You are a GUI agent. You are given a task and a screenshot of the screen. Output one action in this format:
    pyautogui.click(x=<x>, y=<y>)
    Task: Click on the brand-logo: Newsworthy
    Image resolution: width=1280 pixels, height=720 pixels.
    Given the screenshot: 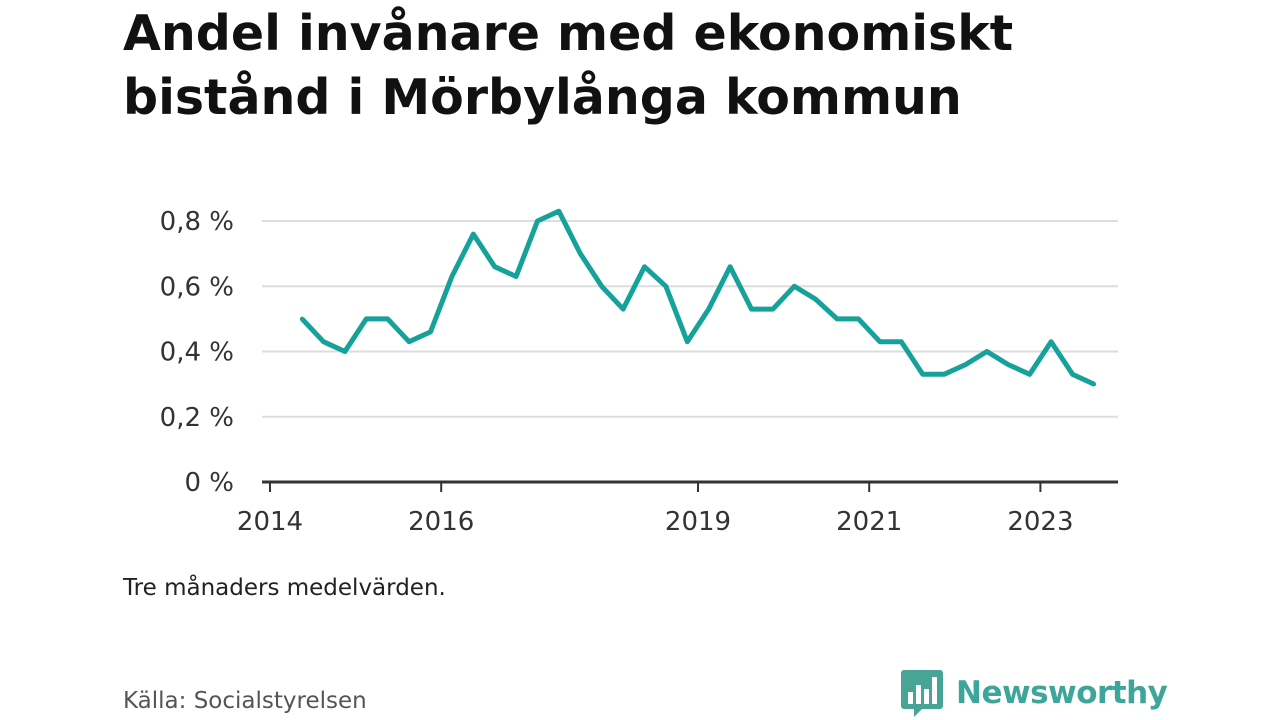 What is the action you would take?
    pyautogui.click(x=1034, y=693)
    